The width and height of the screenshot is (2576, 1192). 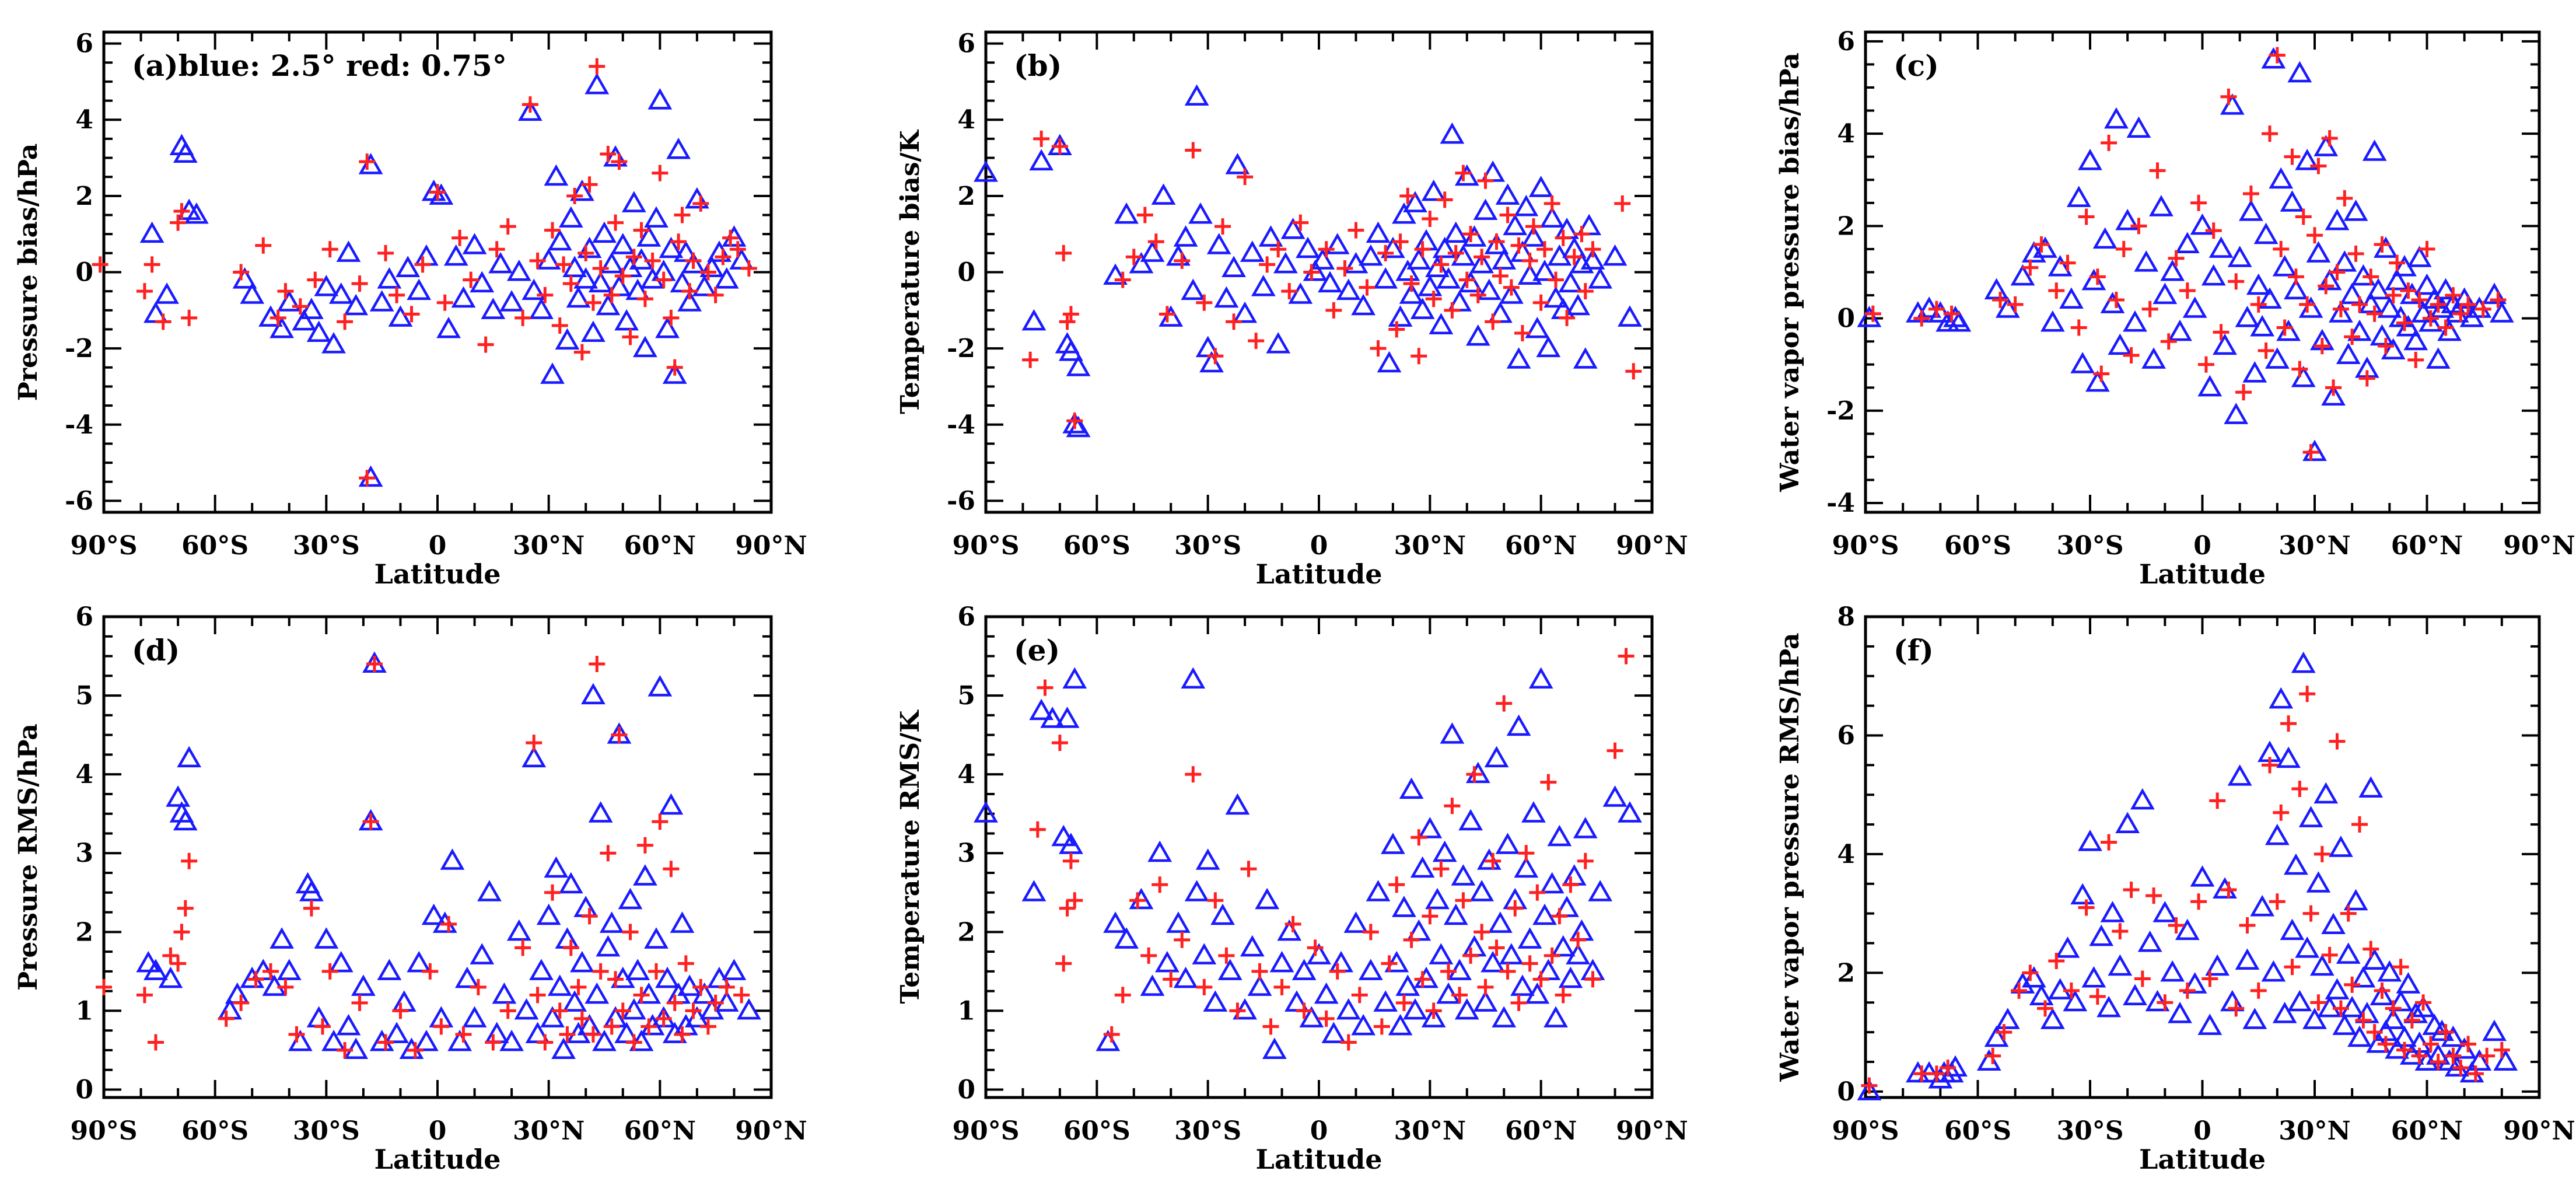 What do you see at coordinates (84, 696) in the screenshot?
I see `y-tick-label: 5` at bounding box center [84, 696].